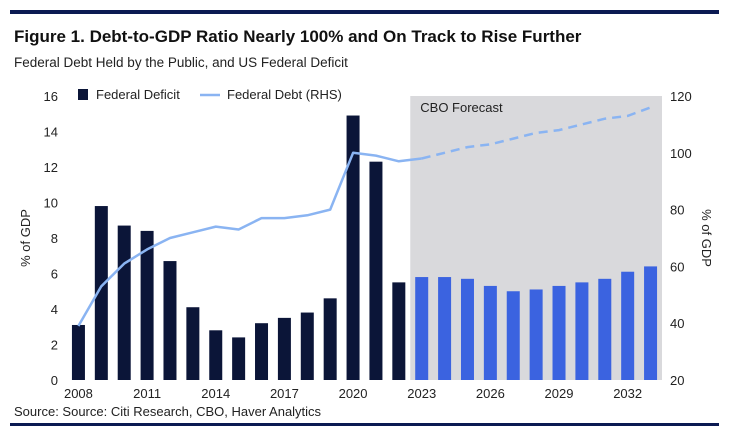 The image size is (729, 434). What do you see at coordinates (353, 393) in the screenshot?
I see `x-tick-label-2020: 2020` at bounding box center [353, 393].